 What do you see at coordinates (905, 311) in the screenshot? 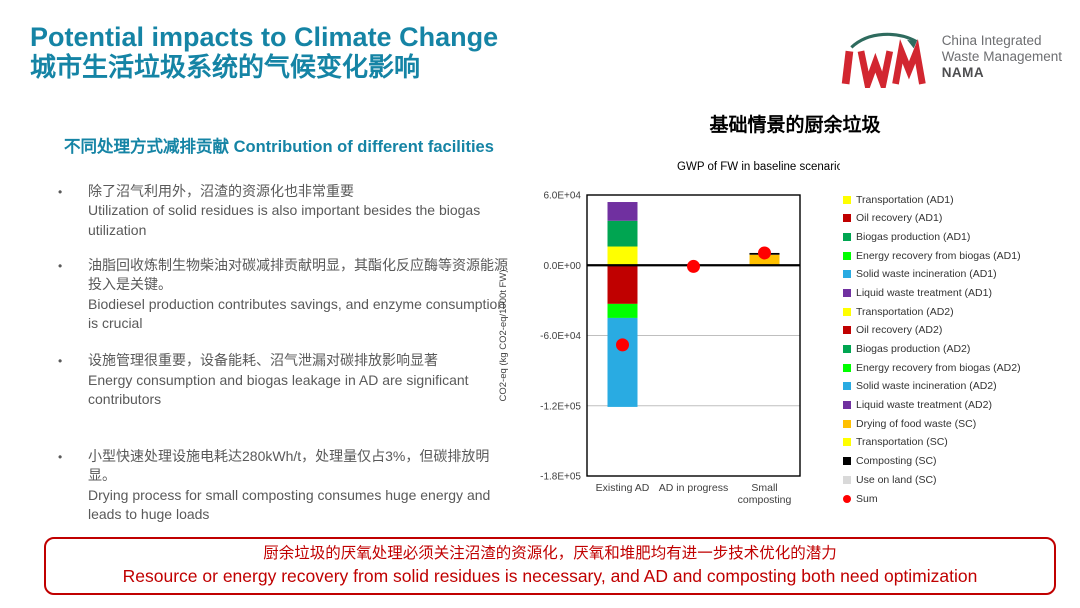
I see `legend-label: Transportation (AD2)` at bounding box center [905, 311].